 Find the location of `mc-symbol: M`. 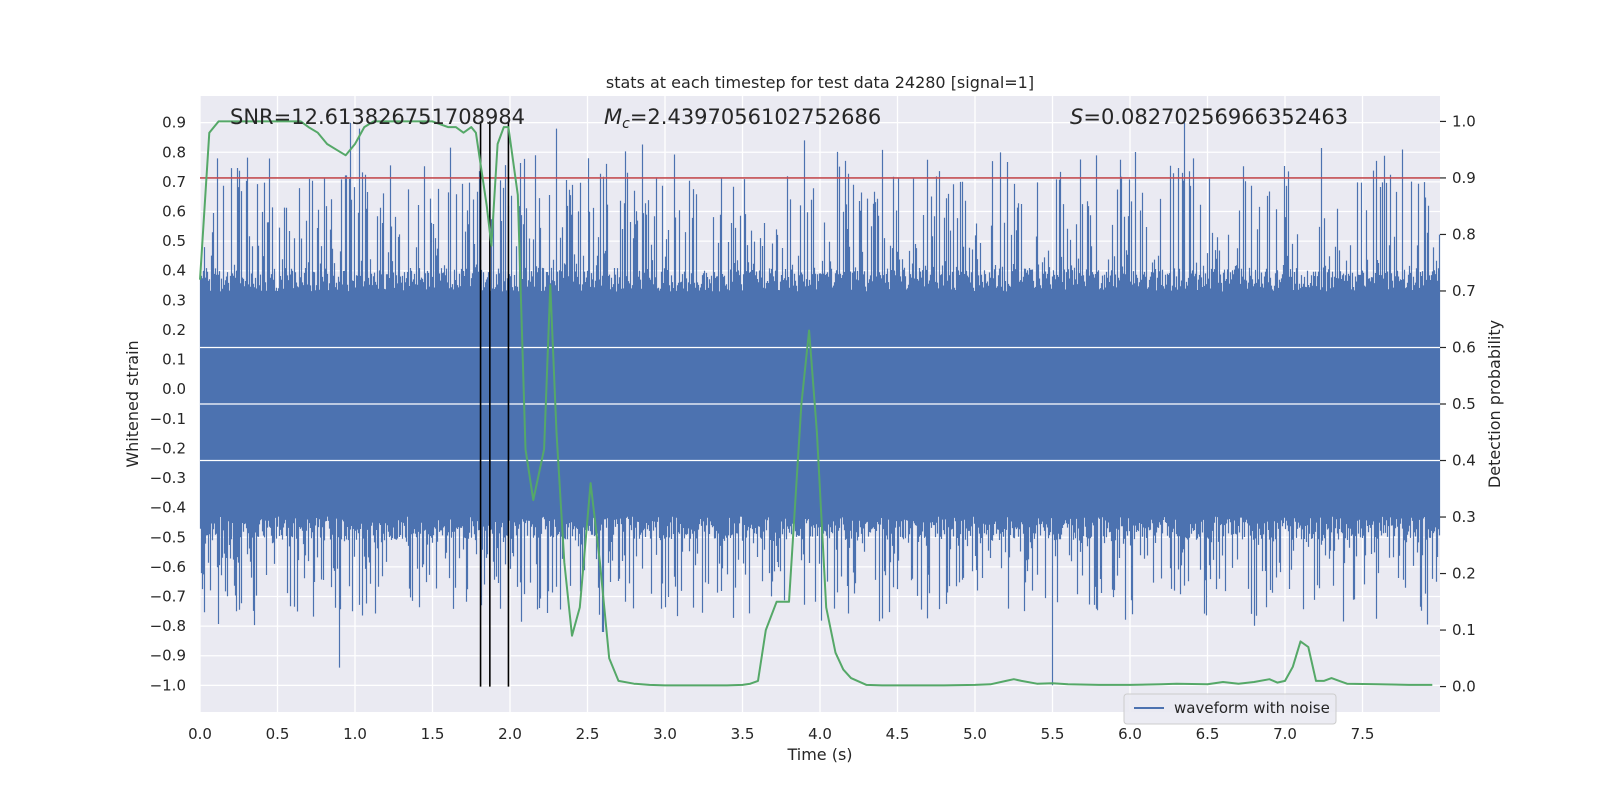

mc-symbol: M is located at coordinates (613, 117).